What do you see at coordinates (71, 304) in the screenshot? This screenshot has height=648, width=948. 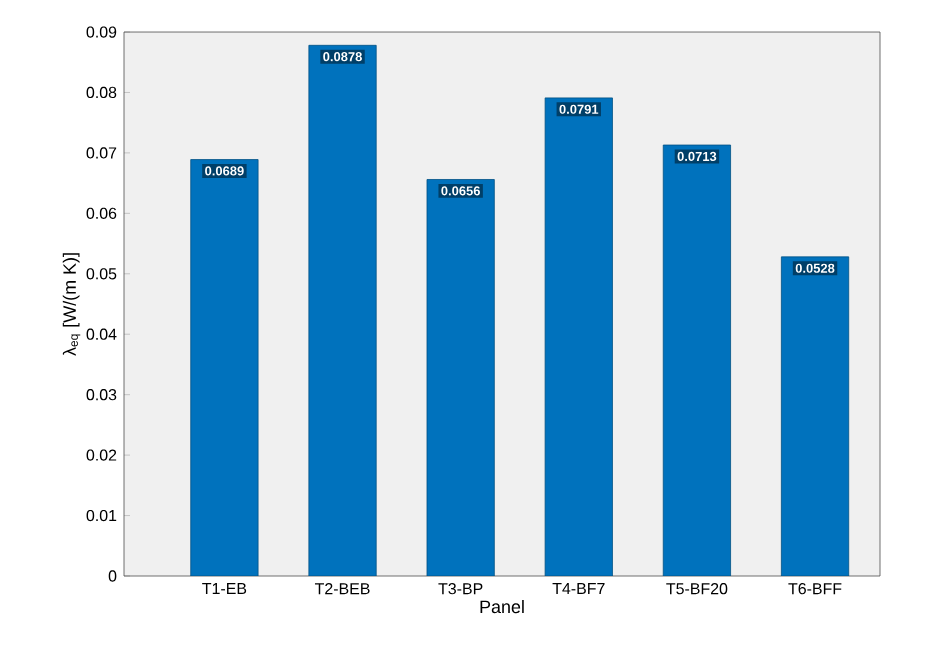 I see `y-axis-title: λ$_{eq}$ [W/(m K)]` at bounding box center [71, 304].